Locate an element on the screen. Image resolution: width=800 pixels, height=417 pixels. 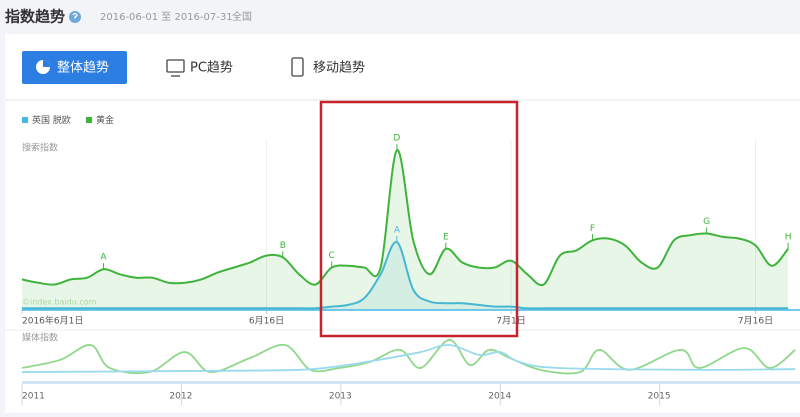
tab-label: 移动趋势 is located at coordinates (339, 68).